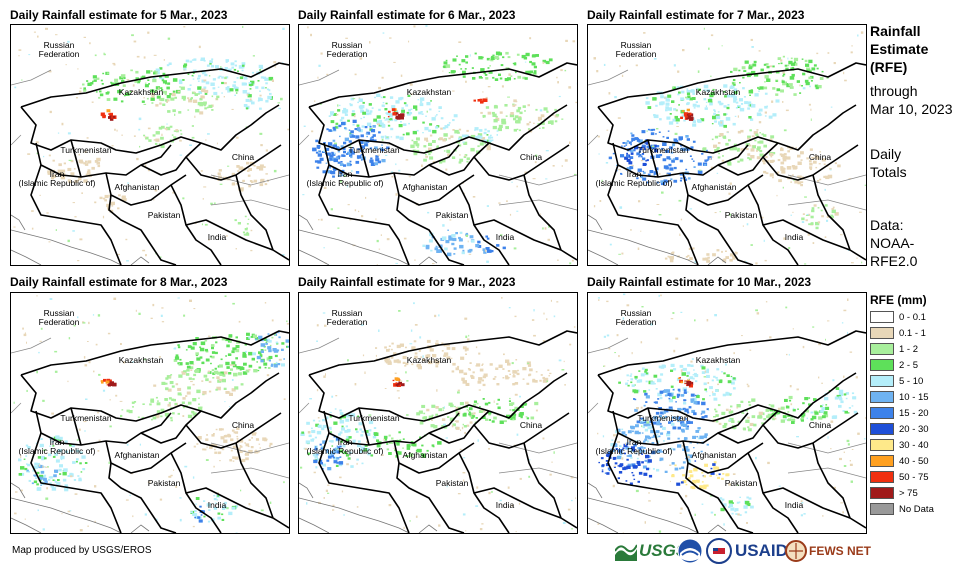 Image resolution: width=965 pixels, height=570 pixels. What do you see at coordinates (243, 425) in the screenshot?
I see `label-china: China` at bounding box center [243, 425].